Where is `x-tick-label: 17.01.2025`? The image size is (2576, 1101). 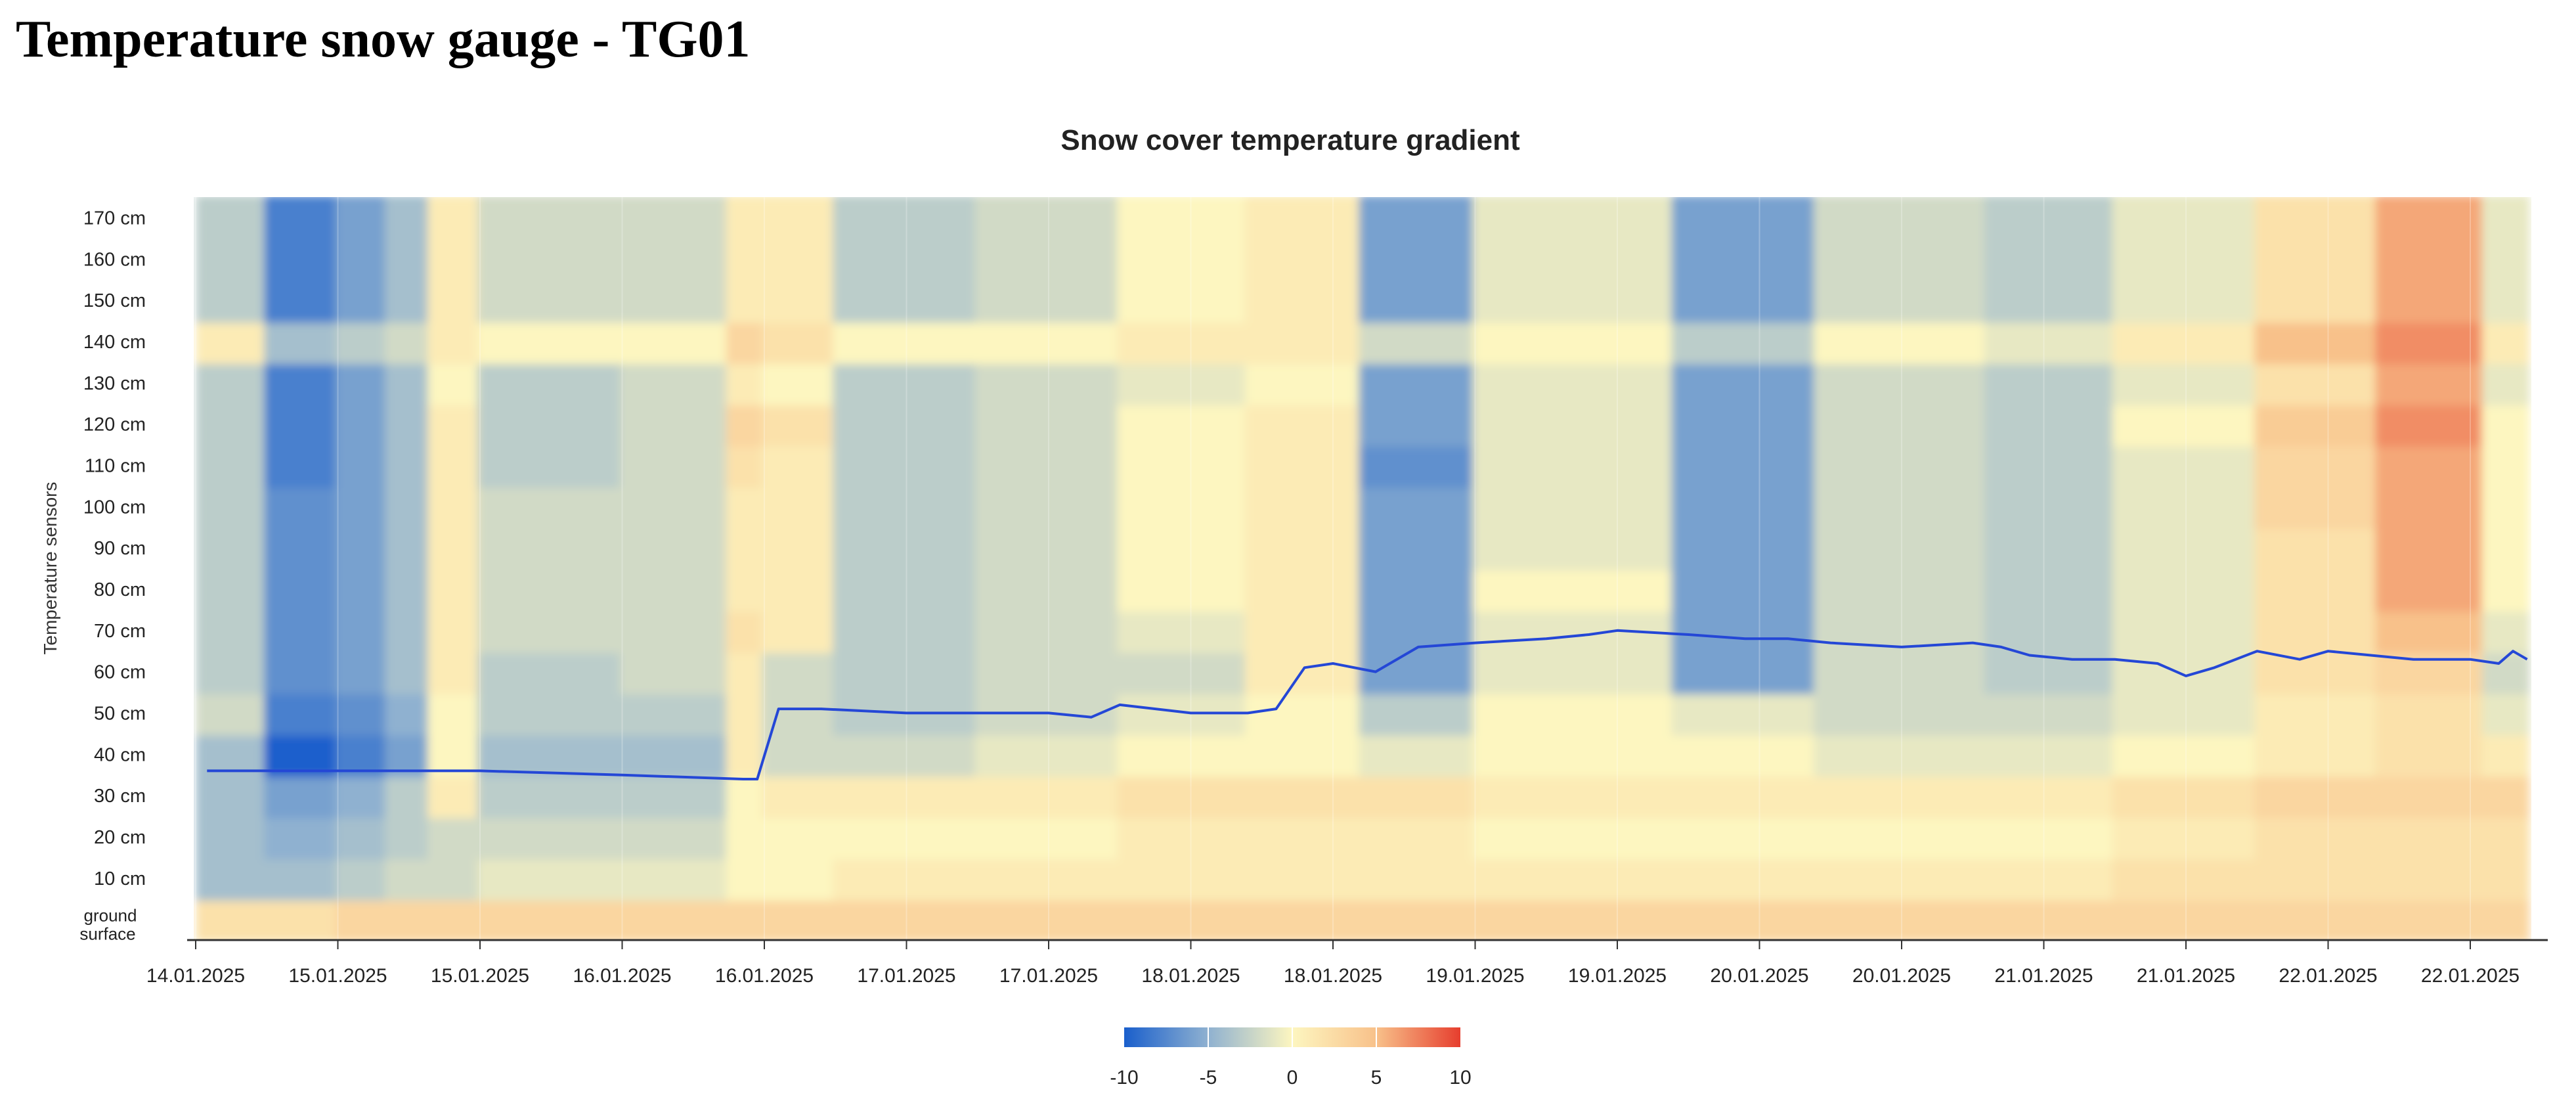
x-tick-label: 17.01.2025 is located at coordinates (906, 976).